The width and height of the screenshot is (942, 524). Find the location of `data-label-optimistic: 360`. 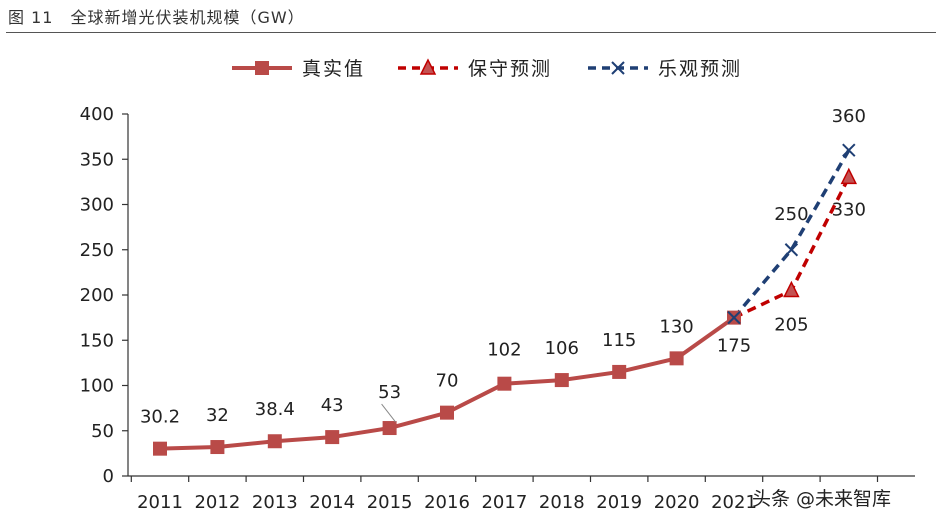

data-label-optimistic: 360 is located at coordinates (849, 116).